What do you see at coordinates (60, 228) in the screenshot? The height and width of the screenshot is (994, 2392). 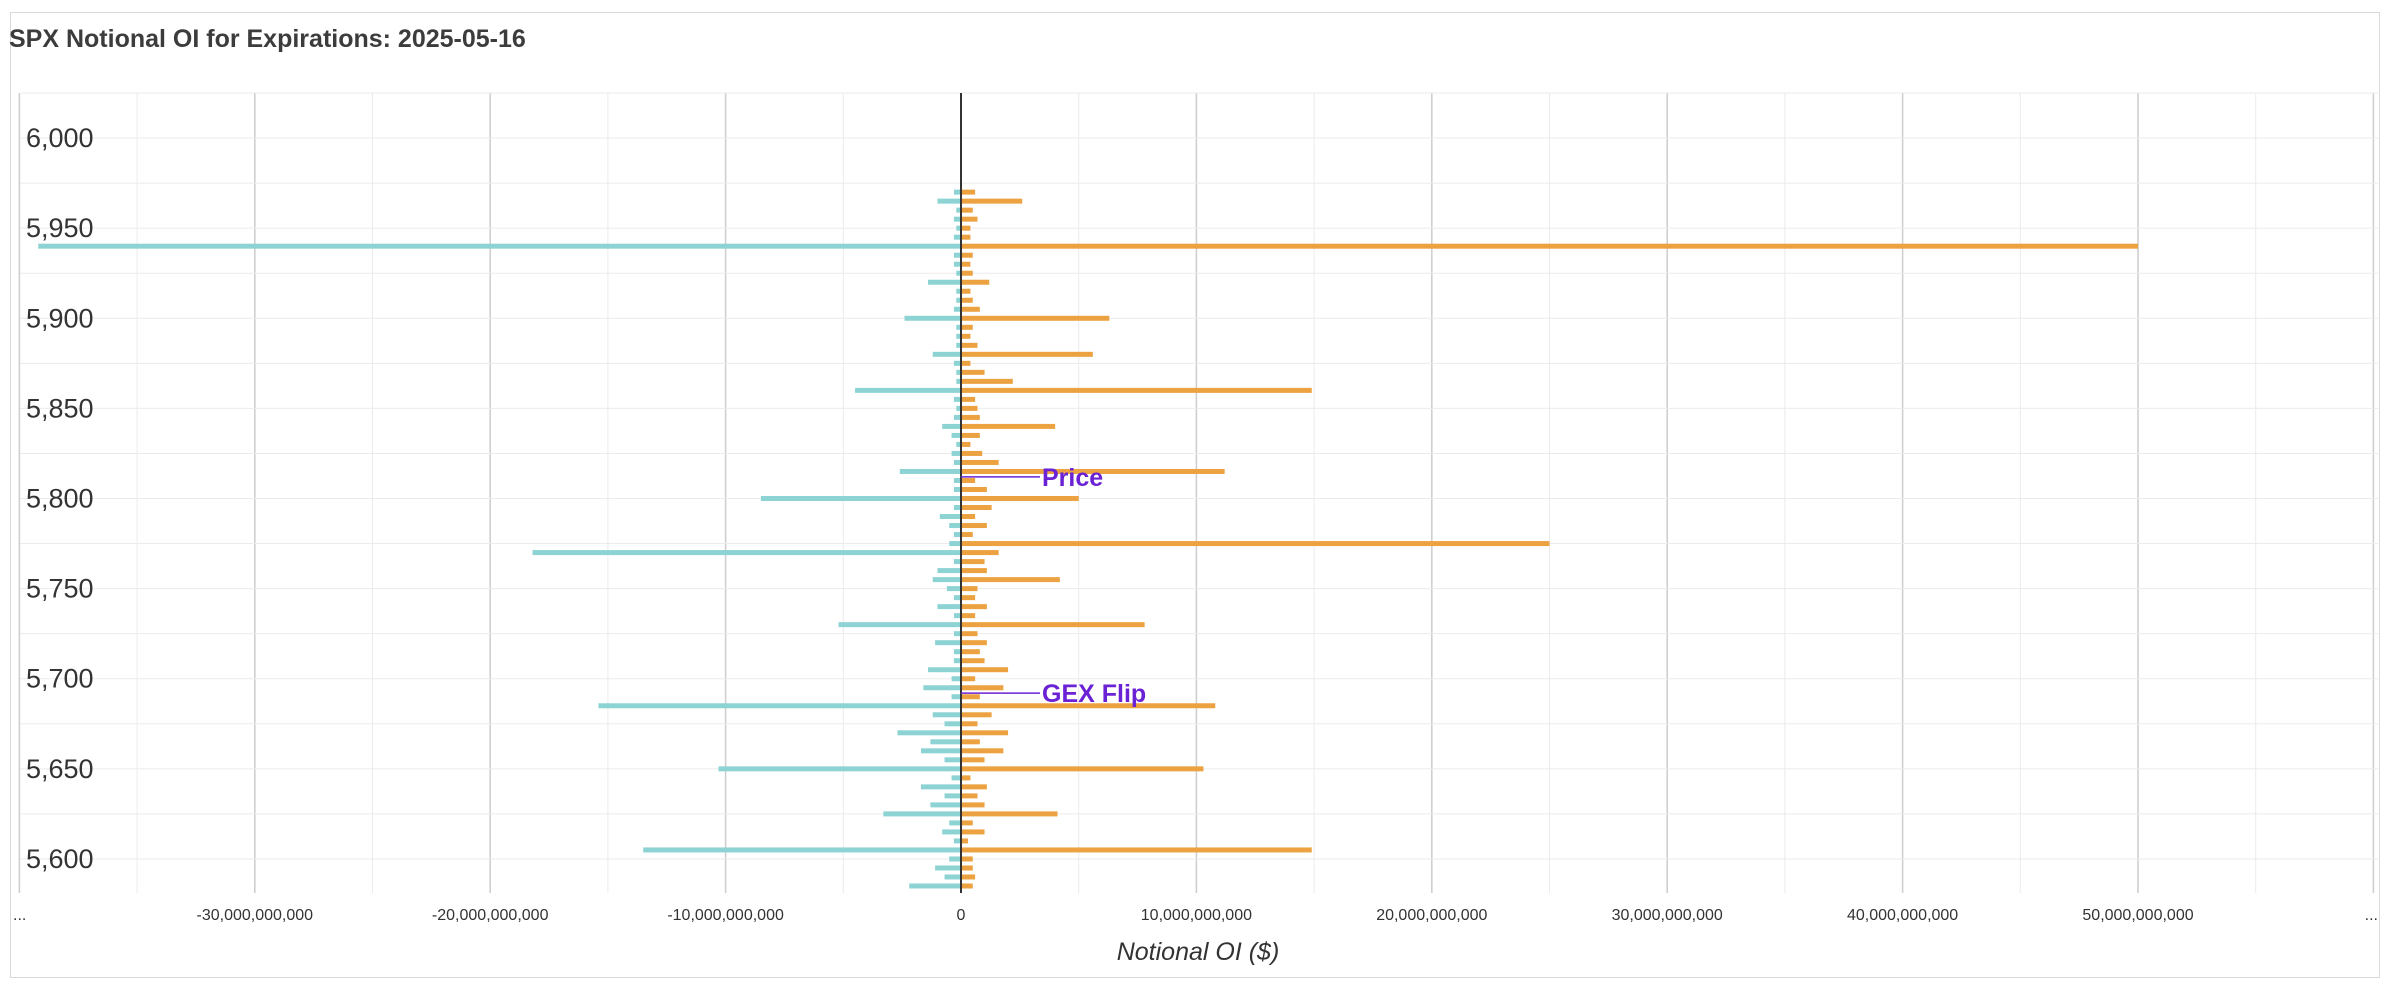 I see `y-tick-label: 5,950` at bounding box center [60, 228].